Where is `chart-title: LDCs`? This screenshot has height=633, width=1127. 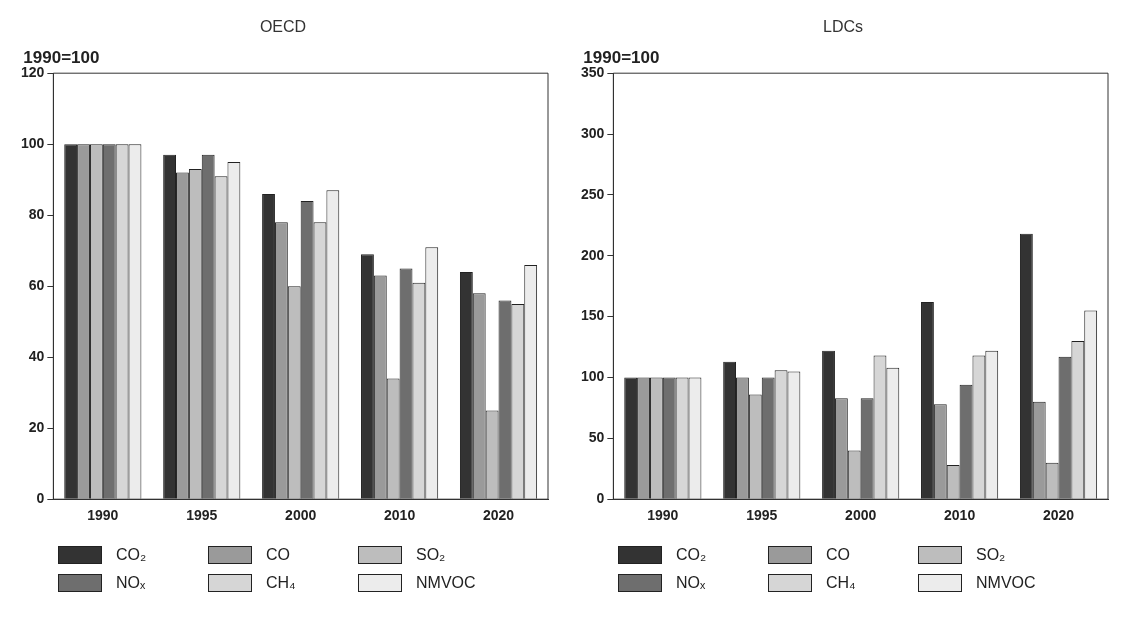
chart-title: LDCs is located at coordinates (843, 27).